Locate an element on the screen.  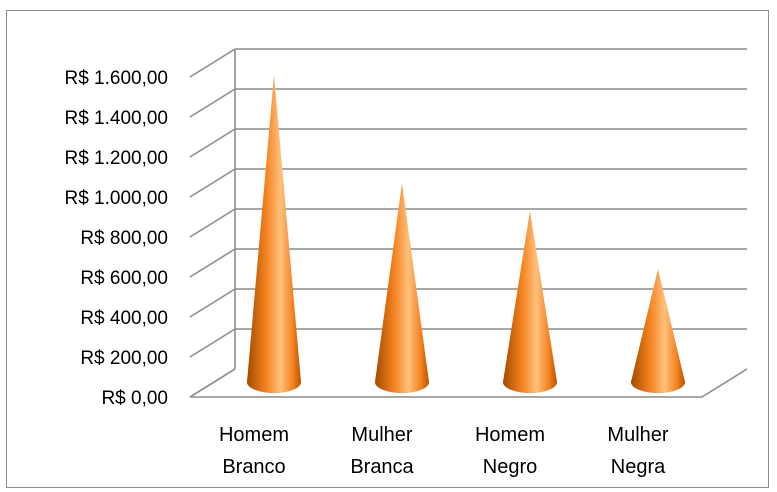
x-category-label: Negro is located at coordinates (510, 467).